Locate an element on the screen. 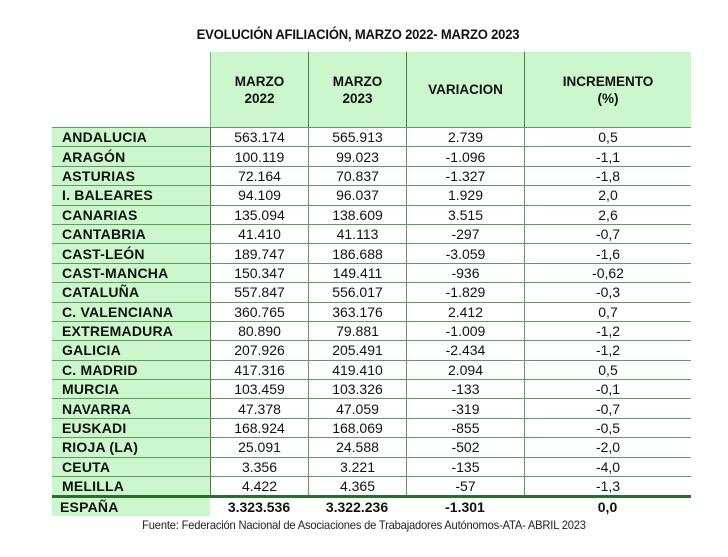 This screenshot has height=557, width=728. cell-incremento: 2,0 is located at coordinates (607, 195).